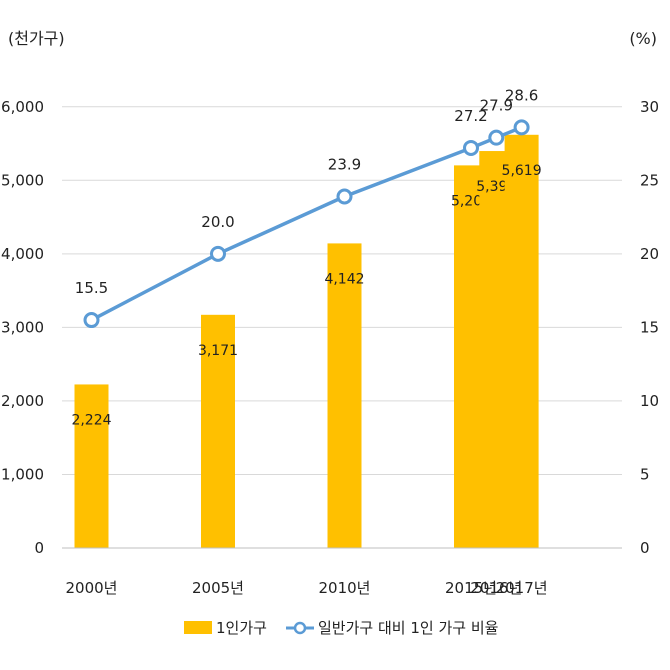 The width and height of the screenshot is (670, 670). What do you see at coordinates (218, 351) in the screenshot?
I see `bar-data-label: 3,171` at bounding box center [218, 351].